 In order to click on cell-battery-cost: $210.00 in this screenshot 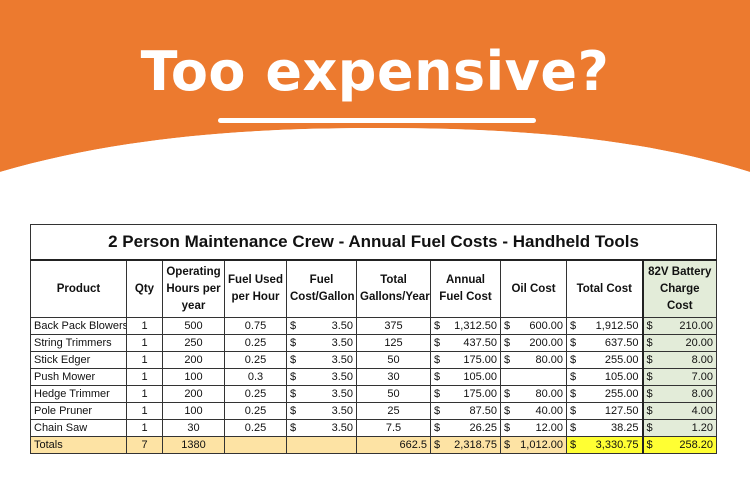, I will do `click(679, 326)`.